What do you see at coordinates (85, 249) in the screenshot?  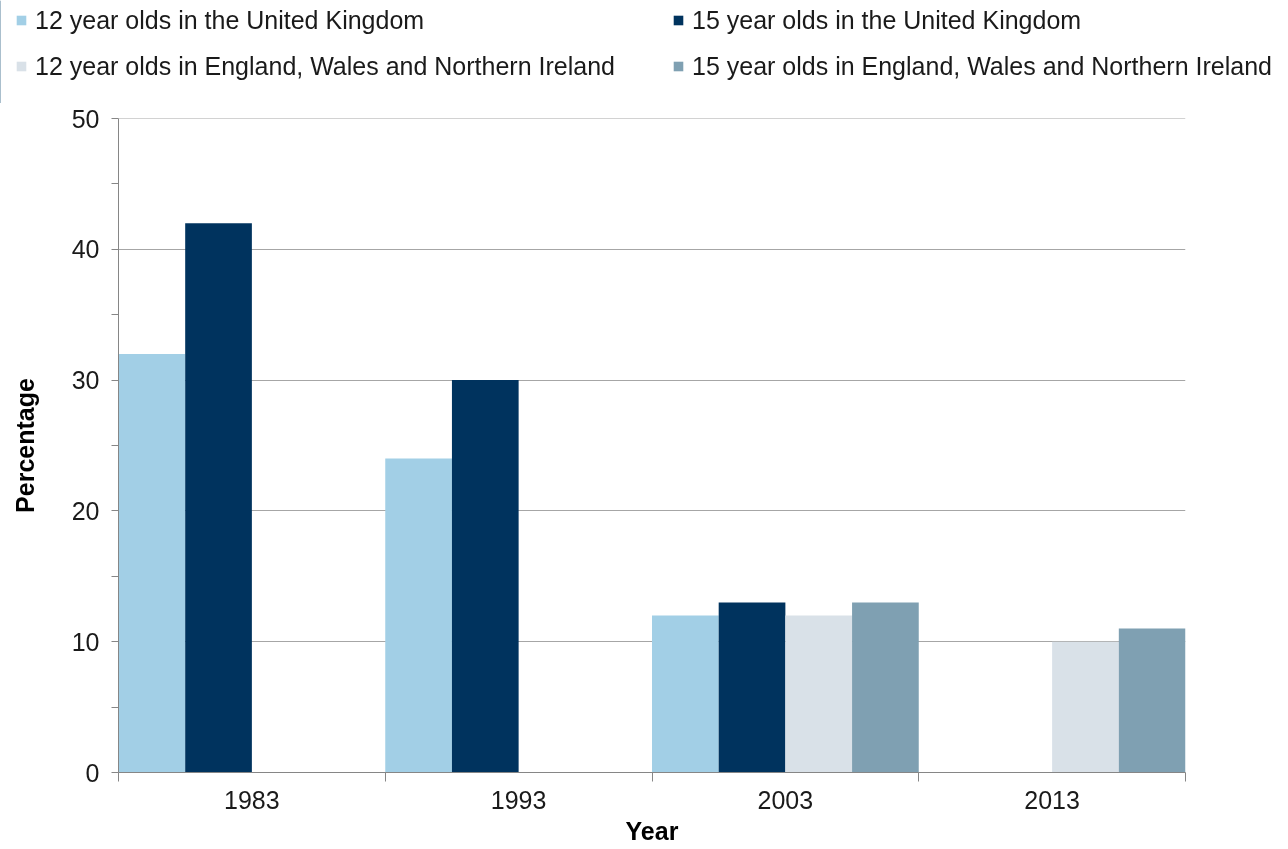 I see `y-tick-label: 40` at bounding box center [85, 249].